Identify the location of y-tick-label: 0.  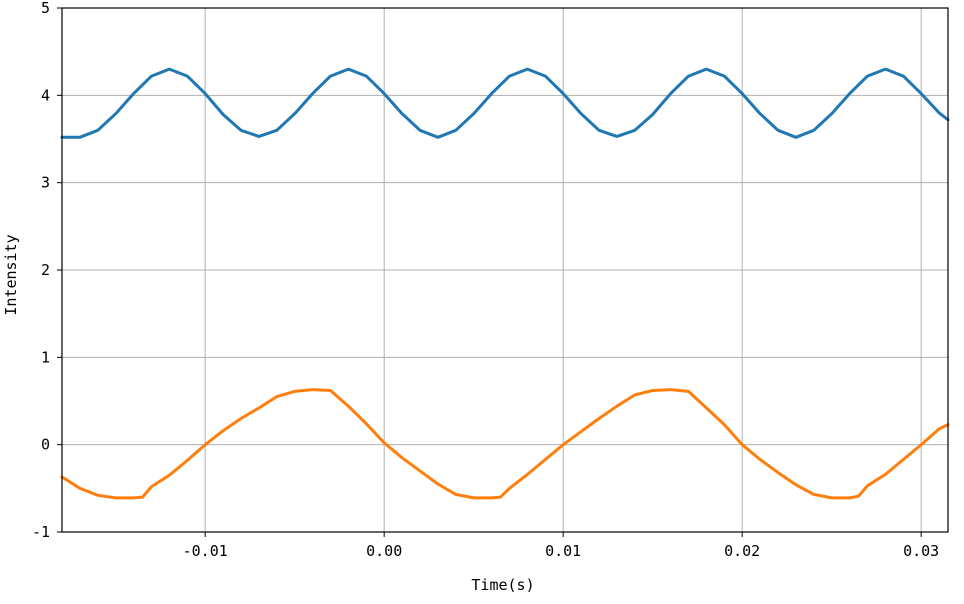
(45, 445).